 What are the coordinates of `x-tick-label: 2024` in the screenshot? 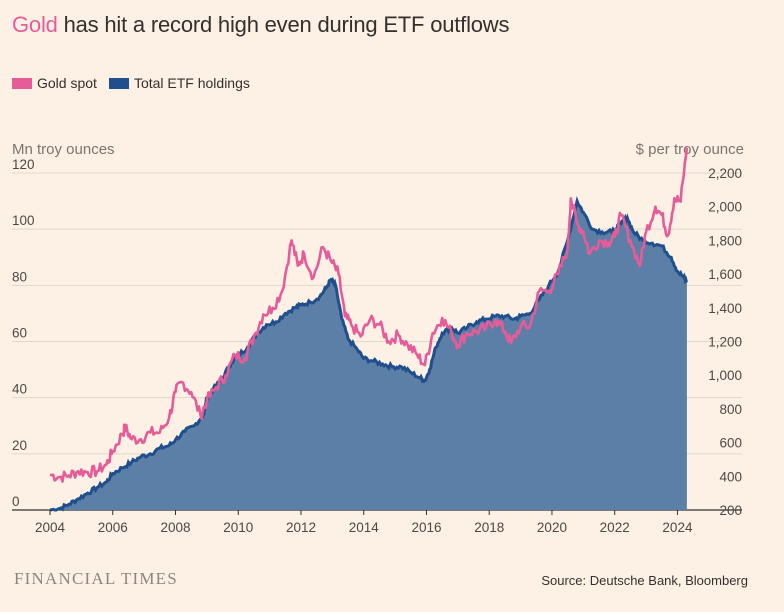 It's located at (677, 527).